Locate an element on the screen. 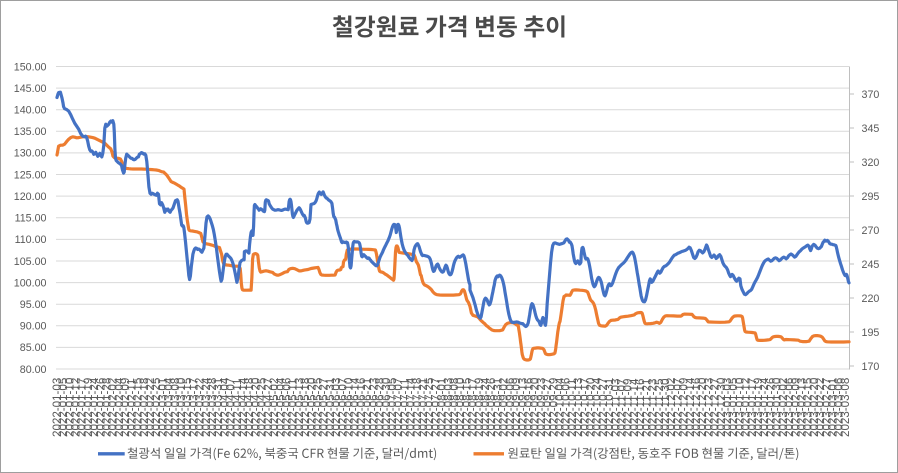  svg-text: 2023-02-15 is located at coordinates (808, 407).